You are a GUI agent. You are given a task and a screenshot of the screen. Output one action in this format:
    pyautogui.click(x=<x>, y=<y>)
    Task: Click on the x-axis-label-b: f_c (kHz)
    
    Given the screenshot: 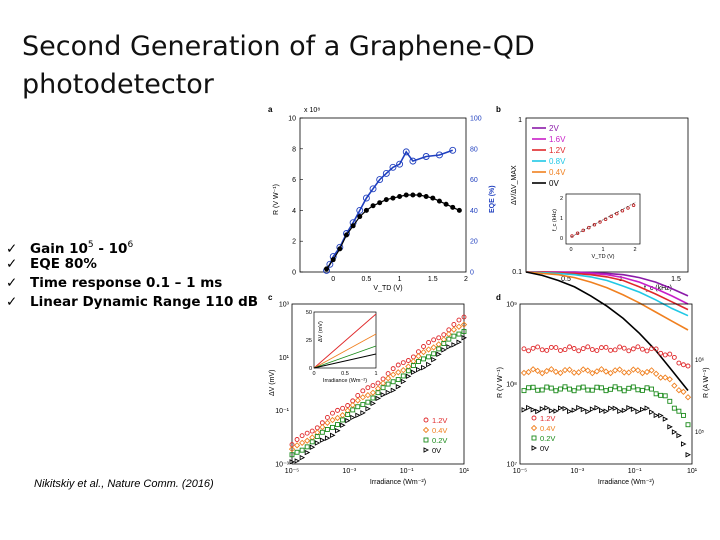 What is the action you would take?
    pyautogui.click(x=658, y=288)
    